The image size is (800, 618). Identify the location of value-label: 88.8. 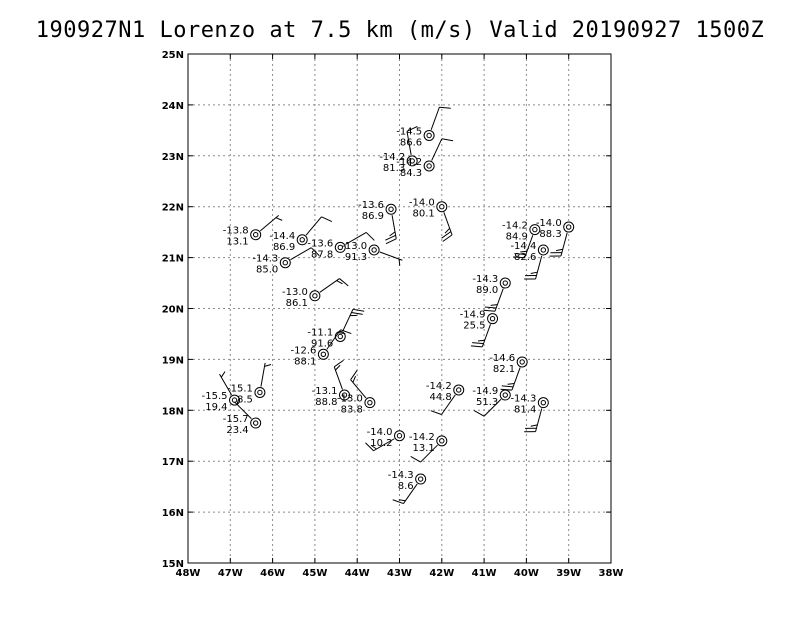
(326, 402).